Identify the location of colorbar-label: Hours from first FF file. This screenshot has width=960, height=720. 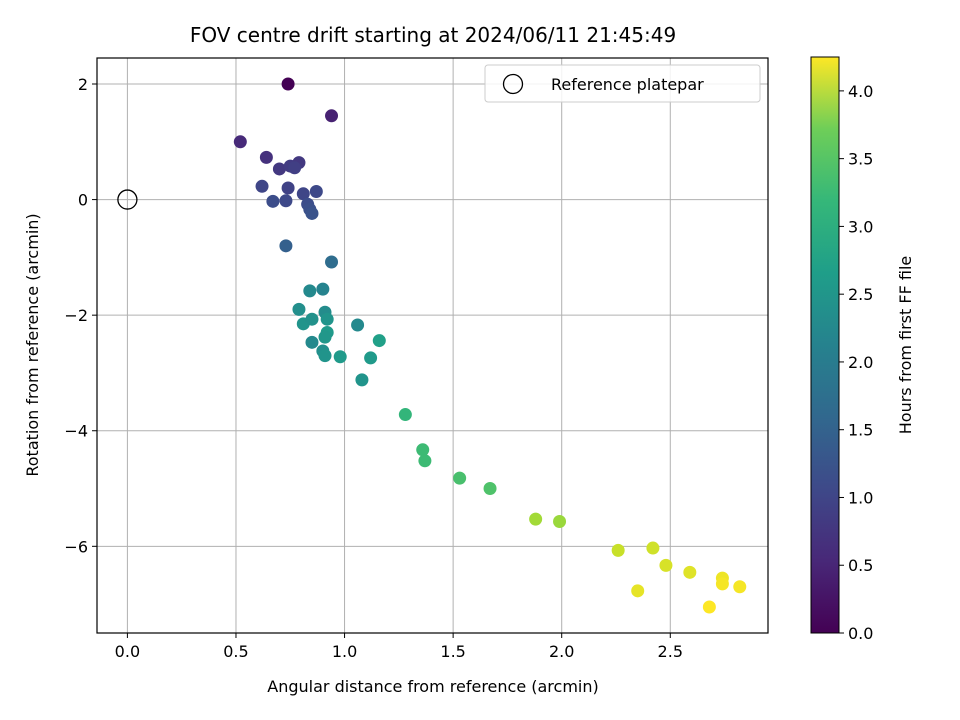
(905, 345).